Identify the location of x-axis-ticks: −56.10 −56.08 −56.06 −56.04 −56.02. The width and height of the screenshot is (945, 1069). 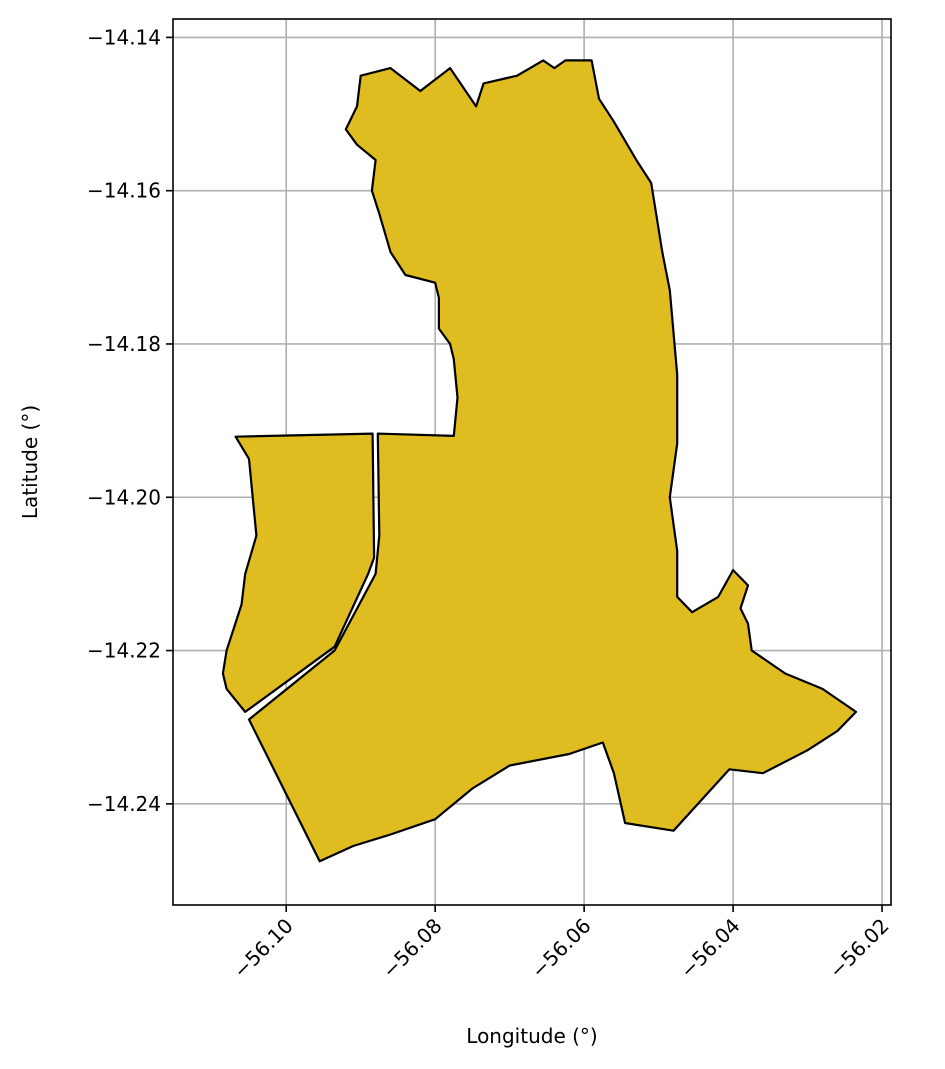
(561, 944).